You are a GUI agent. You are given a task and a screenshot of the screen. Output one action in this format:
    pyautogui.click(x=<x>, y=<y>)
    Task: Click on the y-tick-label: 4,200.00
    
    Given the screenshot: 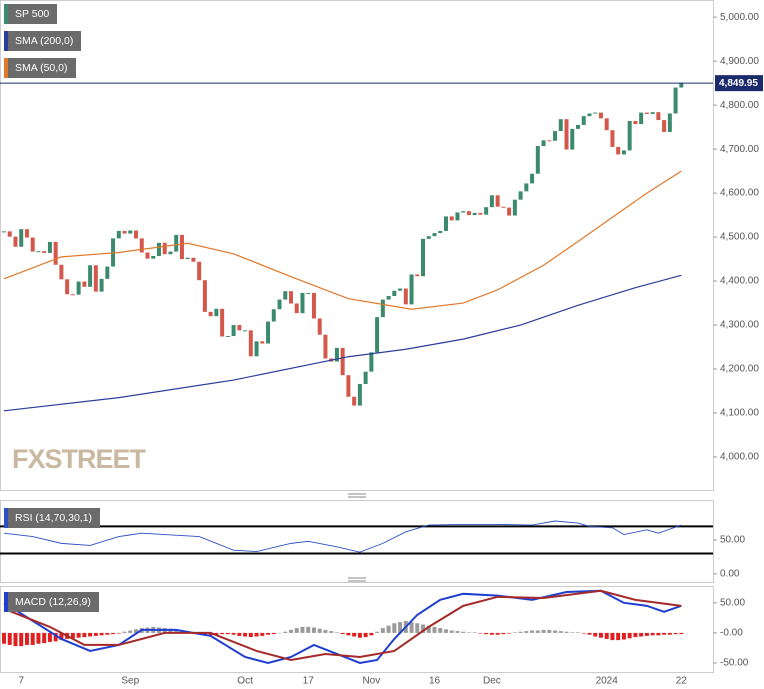 What is the action you would take?
    pyautogui.click(x=739, y=369)
    